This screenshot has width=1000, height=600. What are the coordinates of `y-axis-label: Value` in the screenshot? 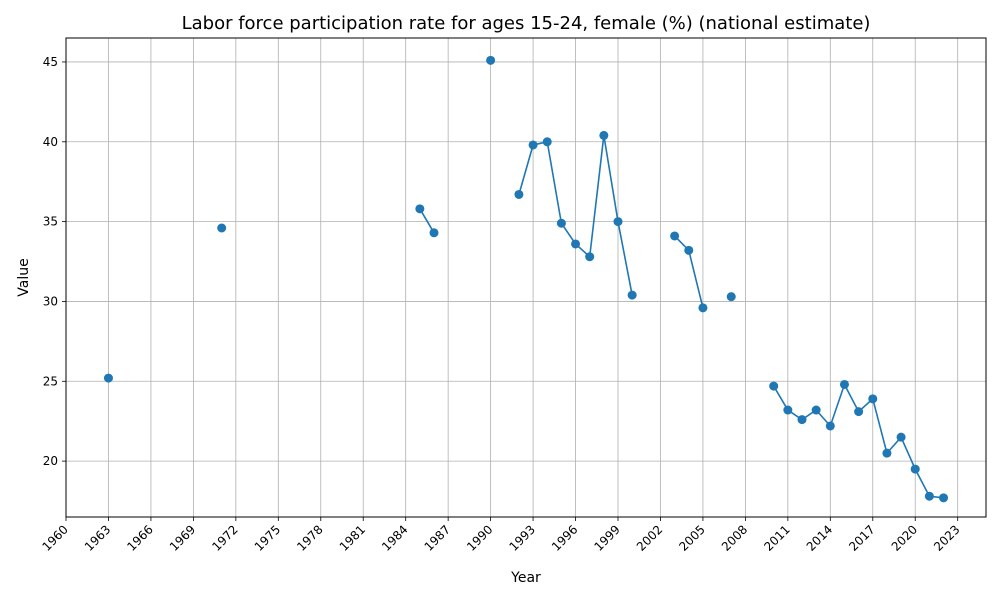 It's located at (24, 277).